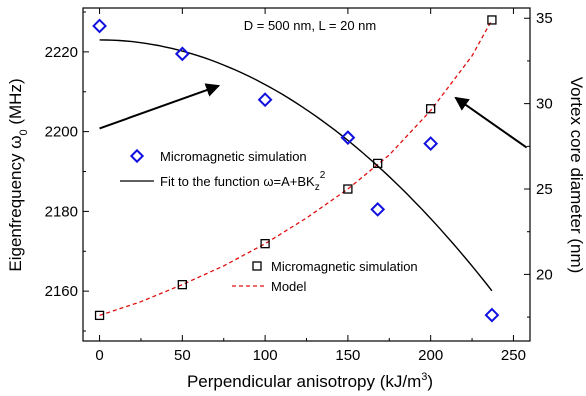 This screenshot has width=586, height=396. I want to click on y-left-axis-label: Eigenfrequency ω0 (MHz), so click(18, 174).